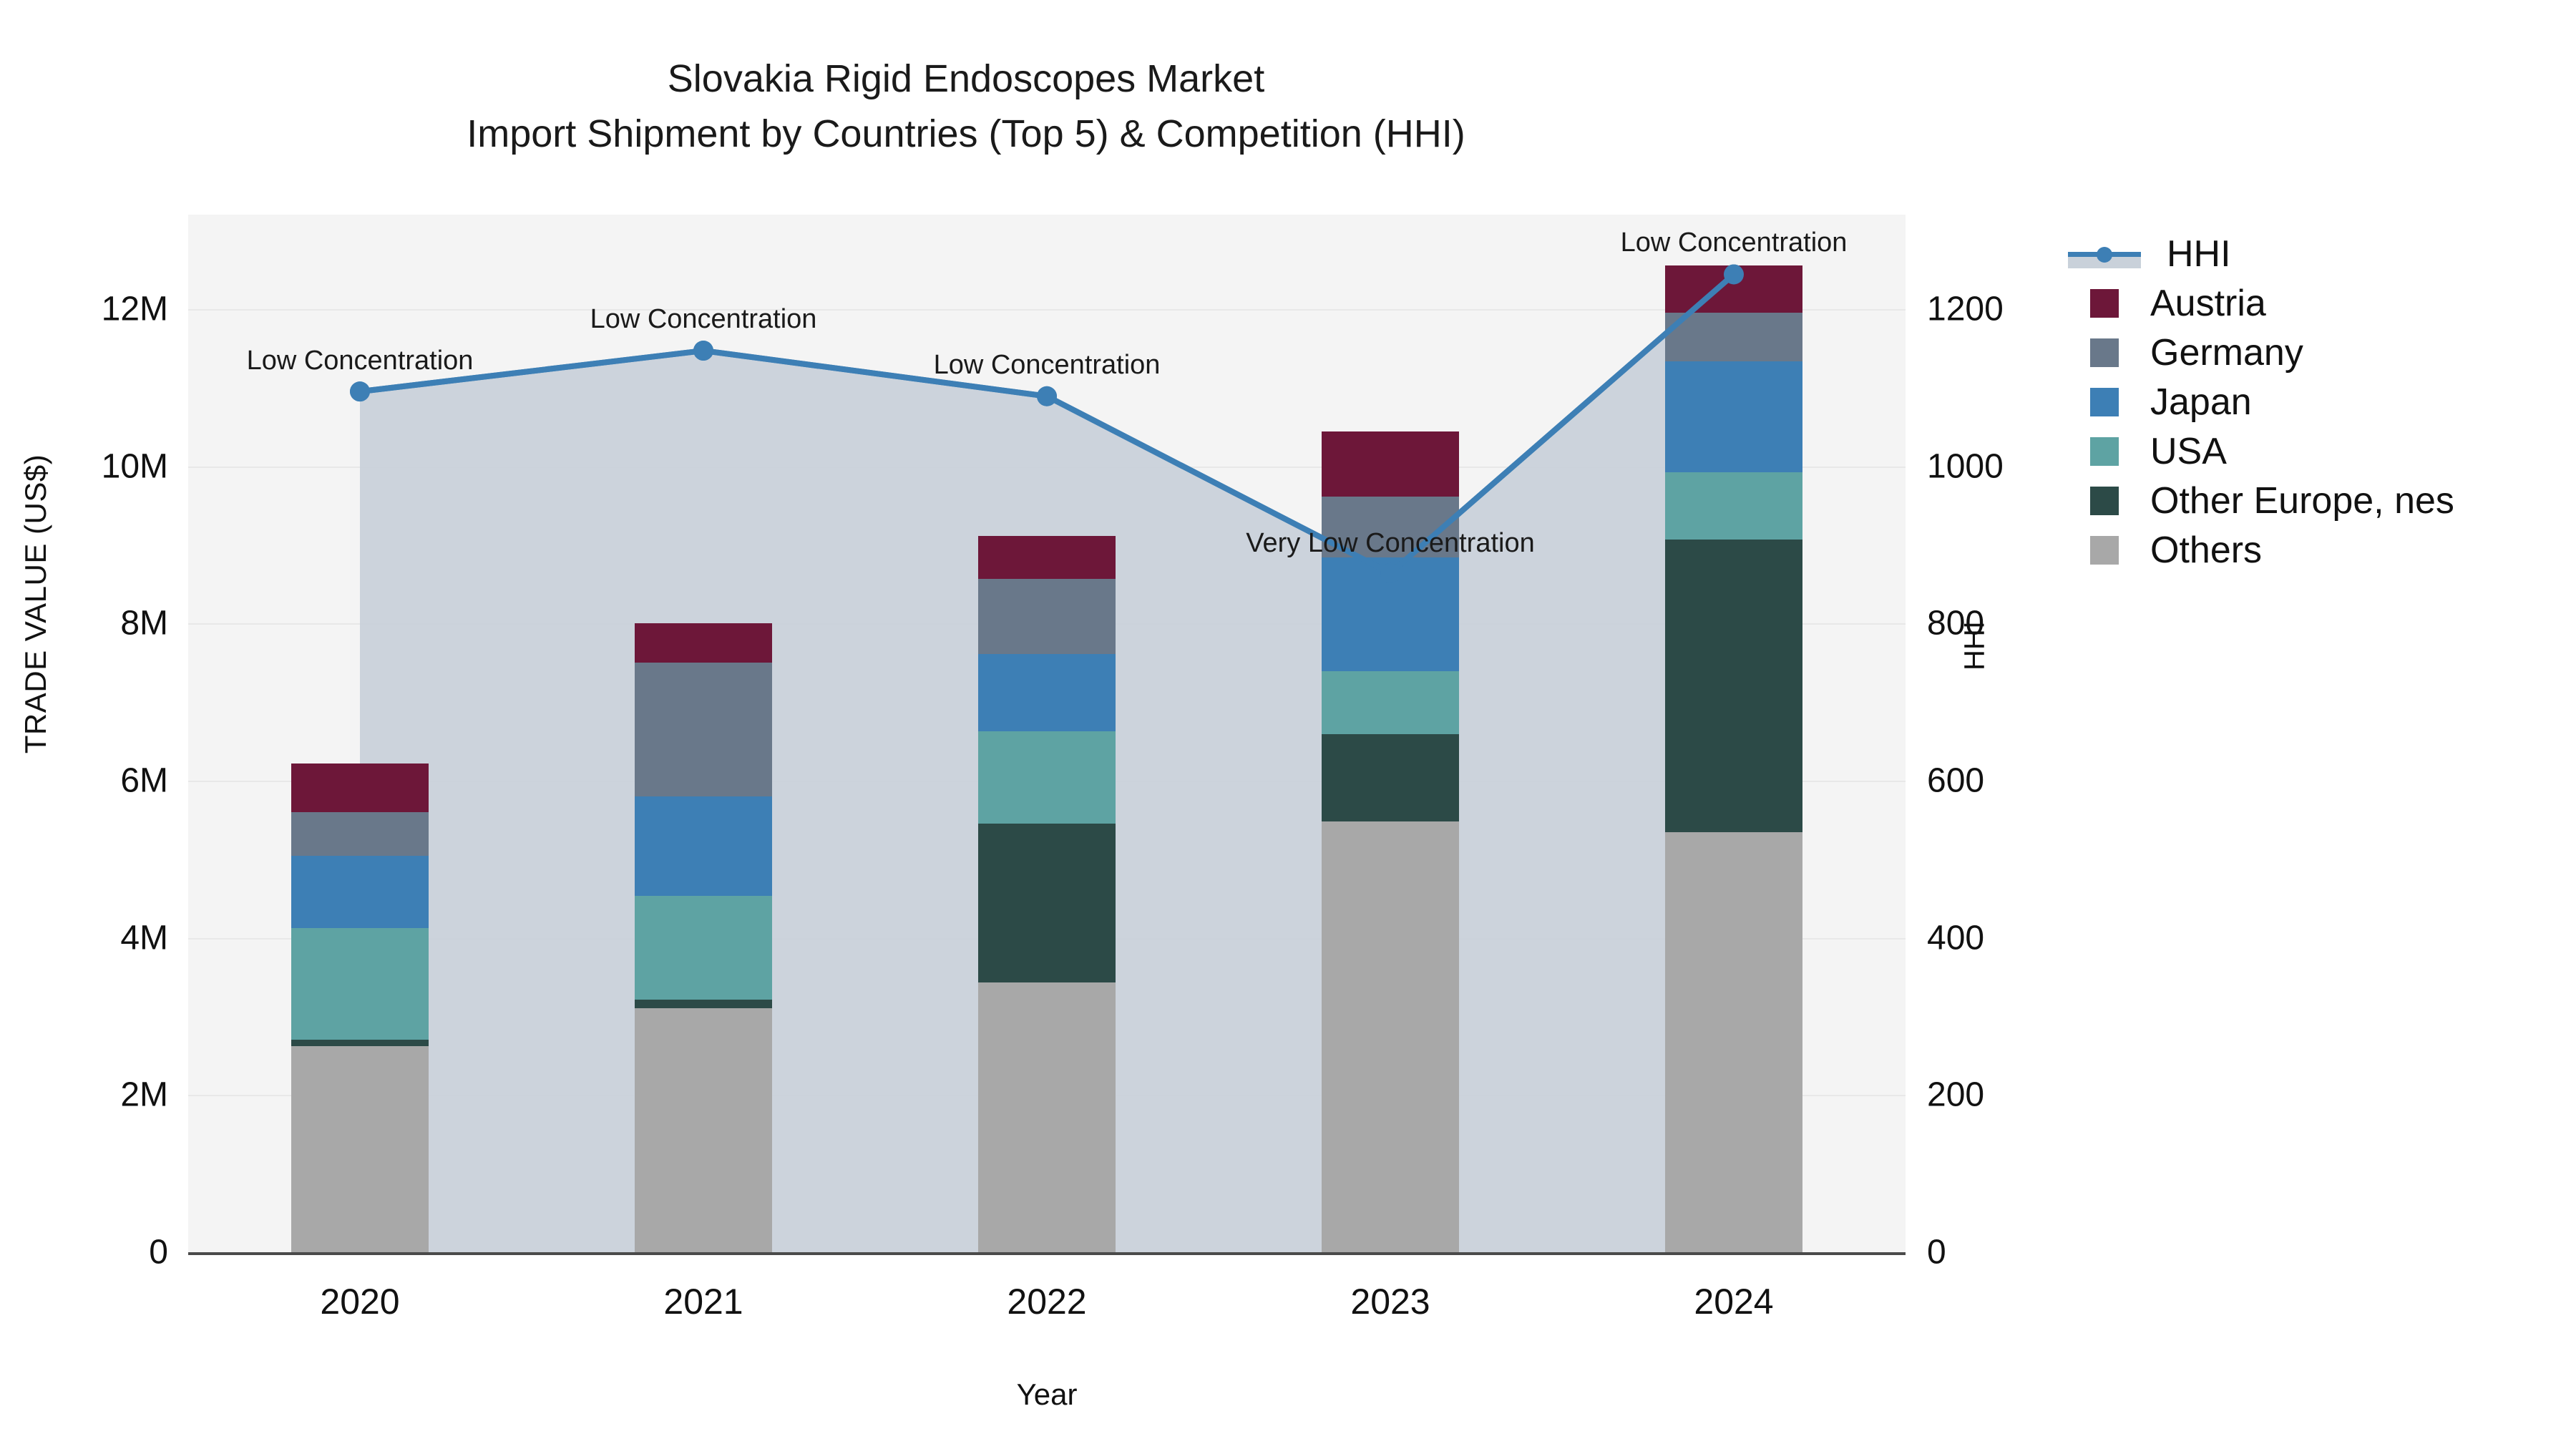 The height and width of the screenshot is (1449, 2576). I want to click on y-tick-left: 0, so click(158, 1252).